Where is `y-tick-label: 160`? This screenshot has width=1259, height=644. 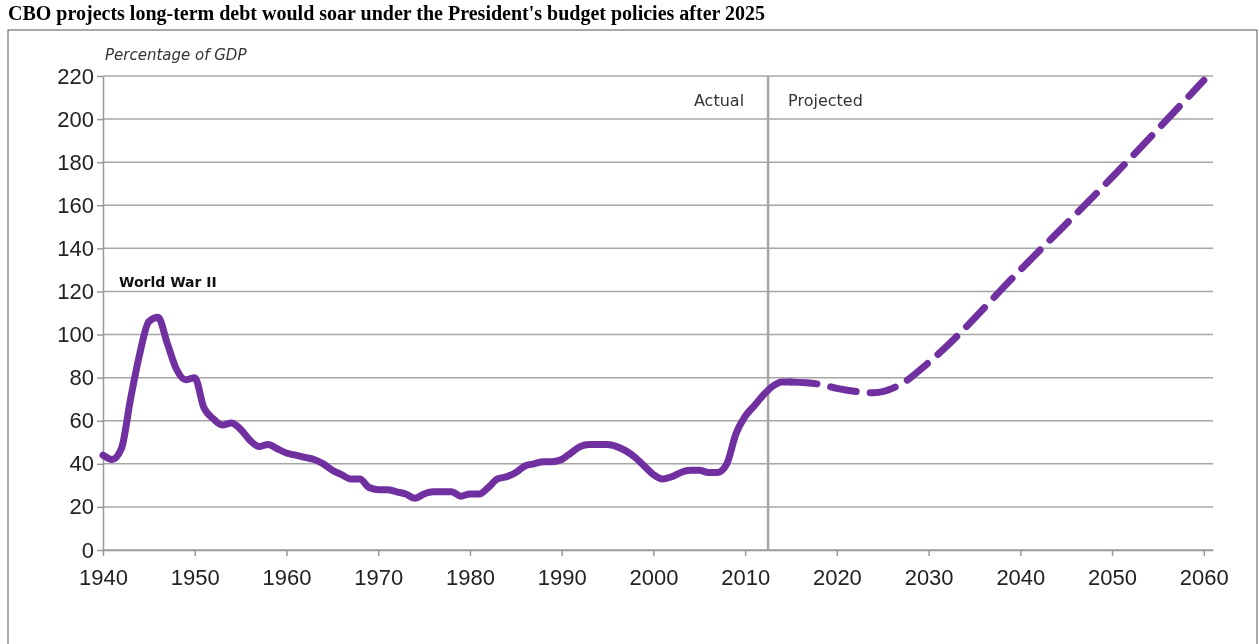
y-tick-label: 160 is located at coordinates (75, 205).